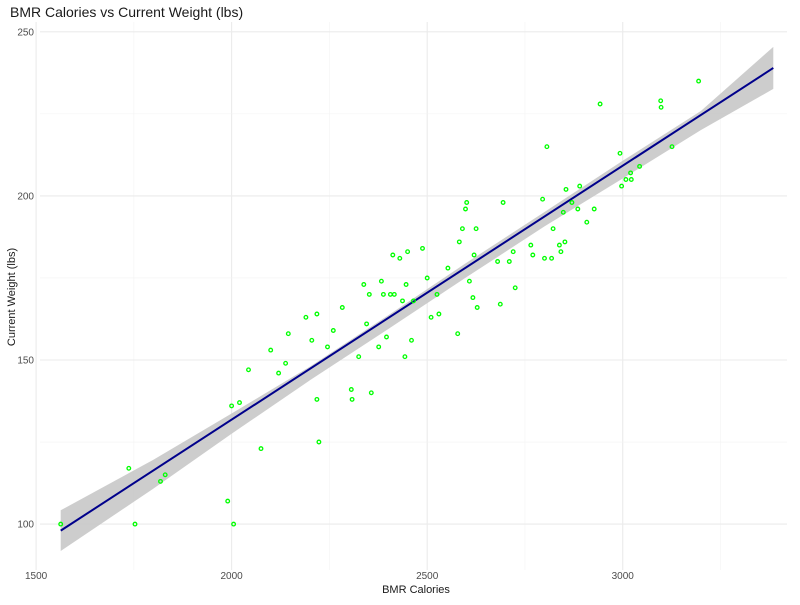 Image resolution: width=800 pixels, height=605 pixels. I want to click on x-tick-label: 1500, so click(36, 576).